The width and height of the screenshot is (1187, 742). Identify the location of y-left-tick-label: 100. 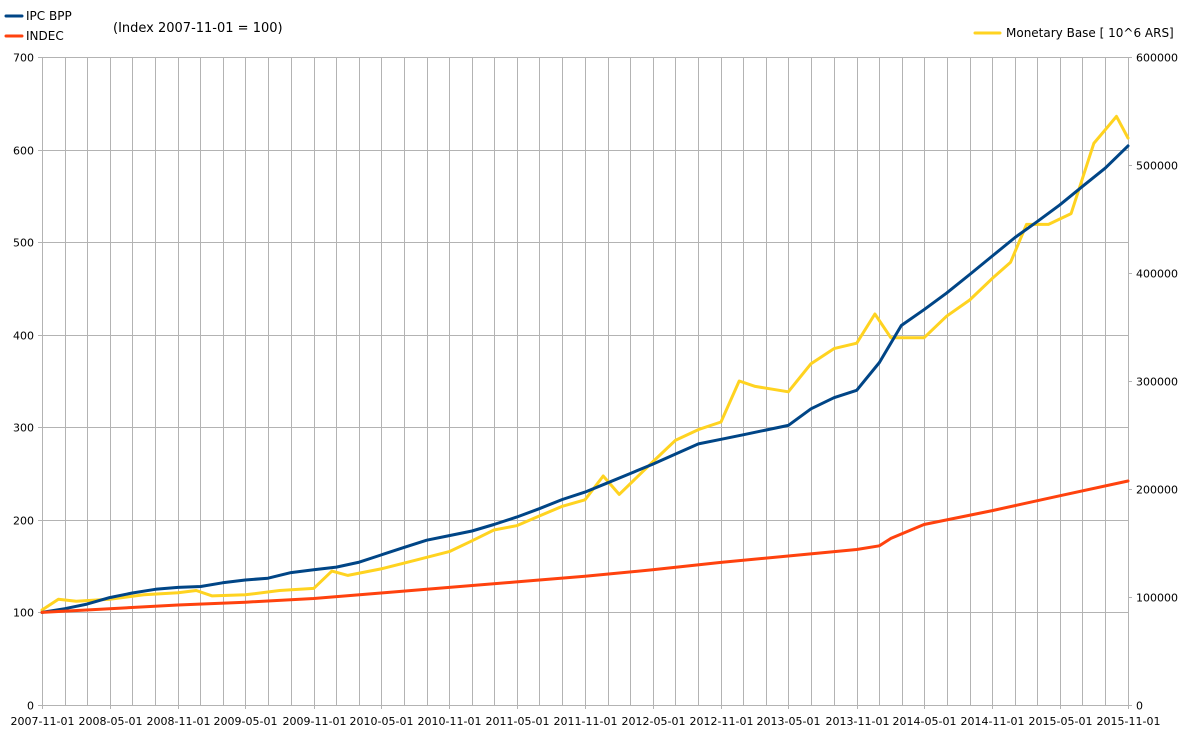
(23, 613).